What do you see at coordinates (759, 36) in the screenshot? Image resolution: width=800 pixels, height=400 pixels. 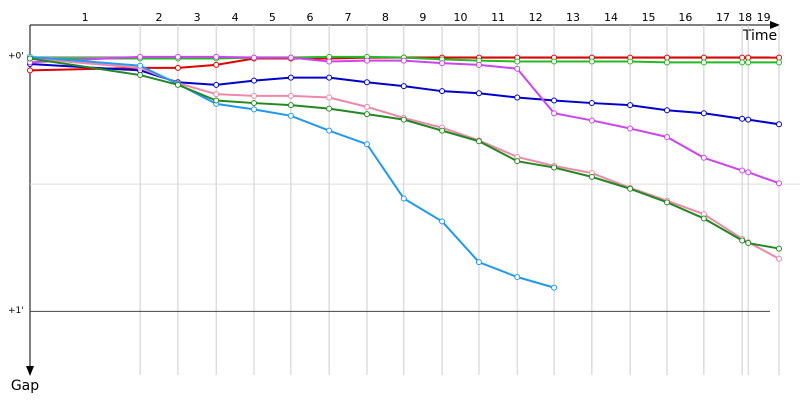 I see `x-axis-title: Time` at bounding box center [759, 36].